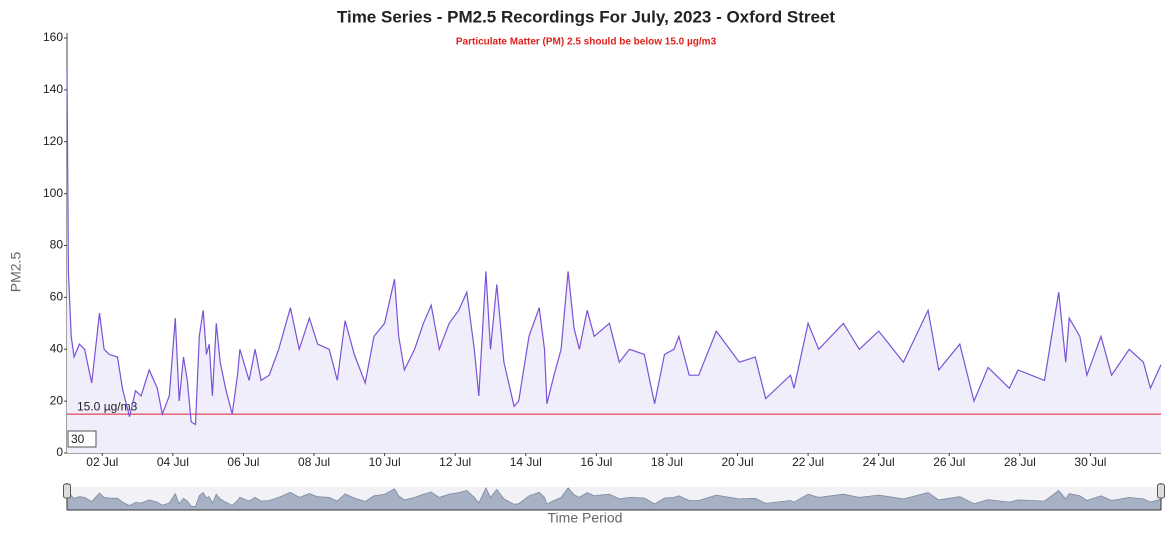  Describe the element at coordinates (526, 462) in the screenshot. I see `x-tick-label: 14 Jul` at that location.